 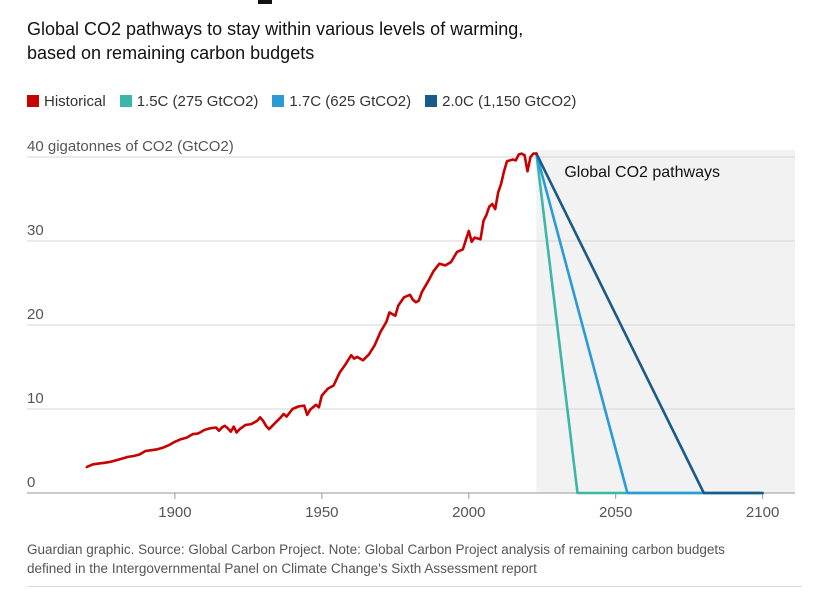 I want to click on legend-swatch-1-5c, so click(x=125, y=101).